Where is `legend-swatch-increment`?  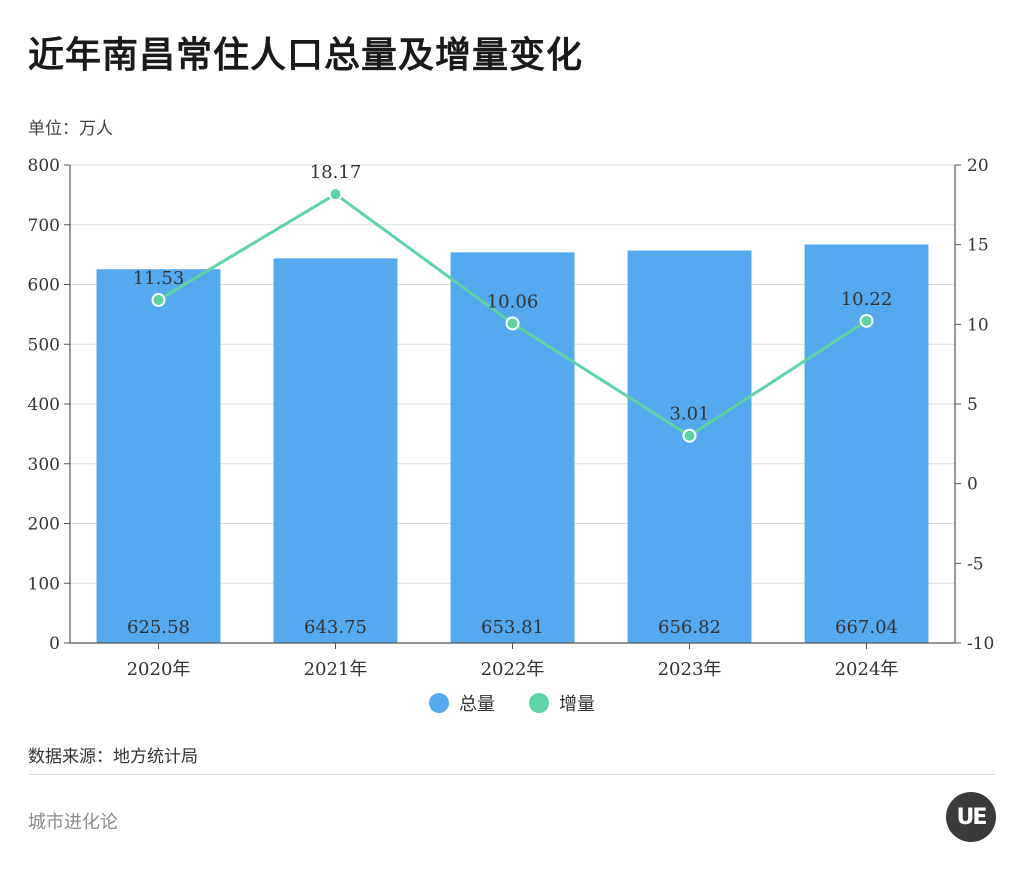 legend-swatch-increment is located at coordinates (539, 703).